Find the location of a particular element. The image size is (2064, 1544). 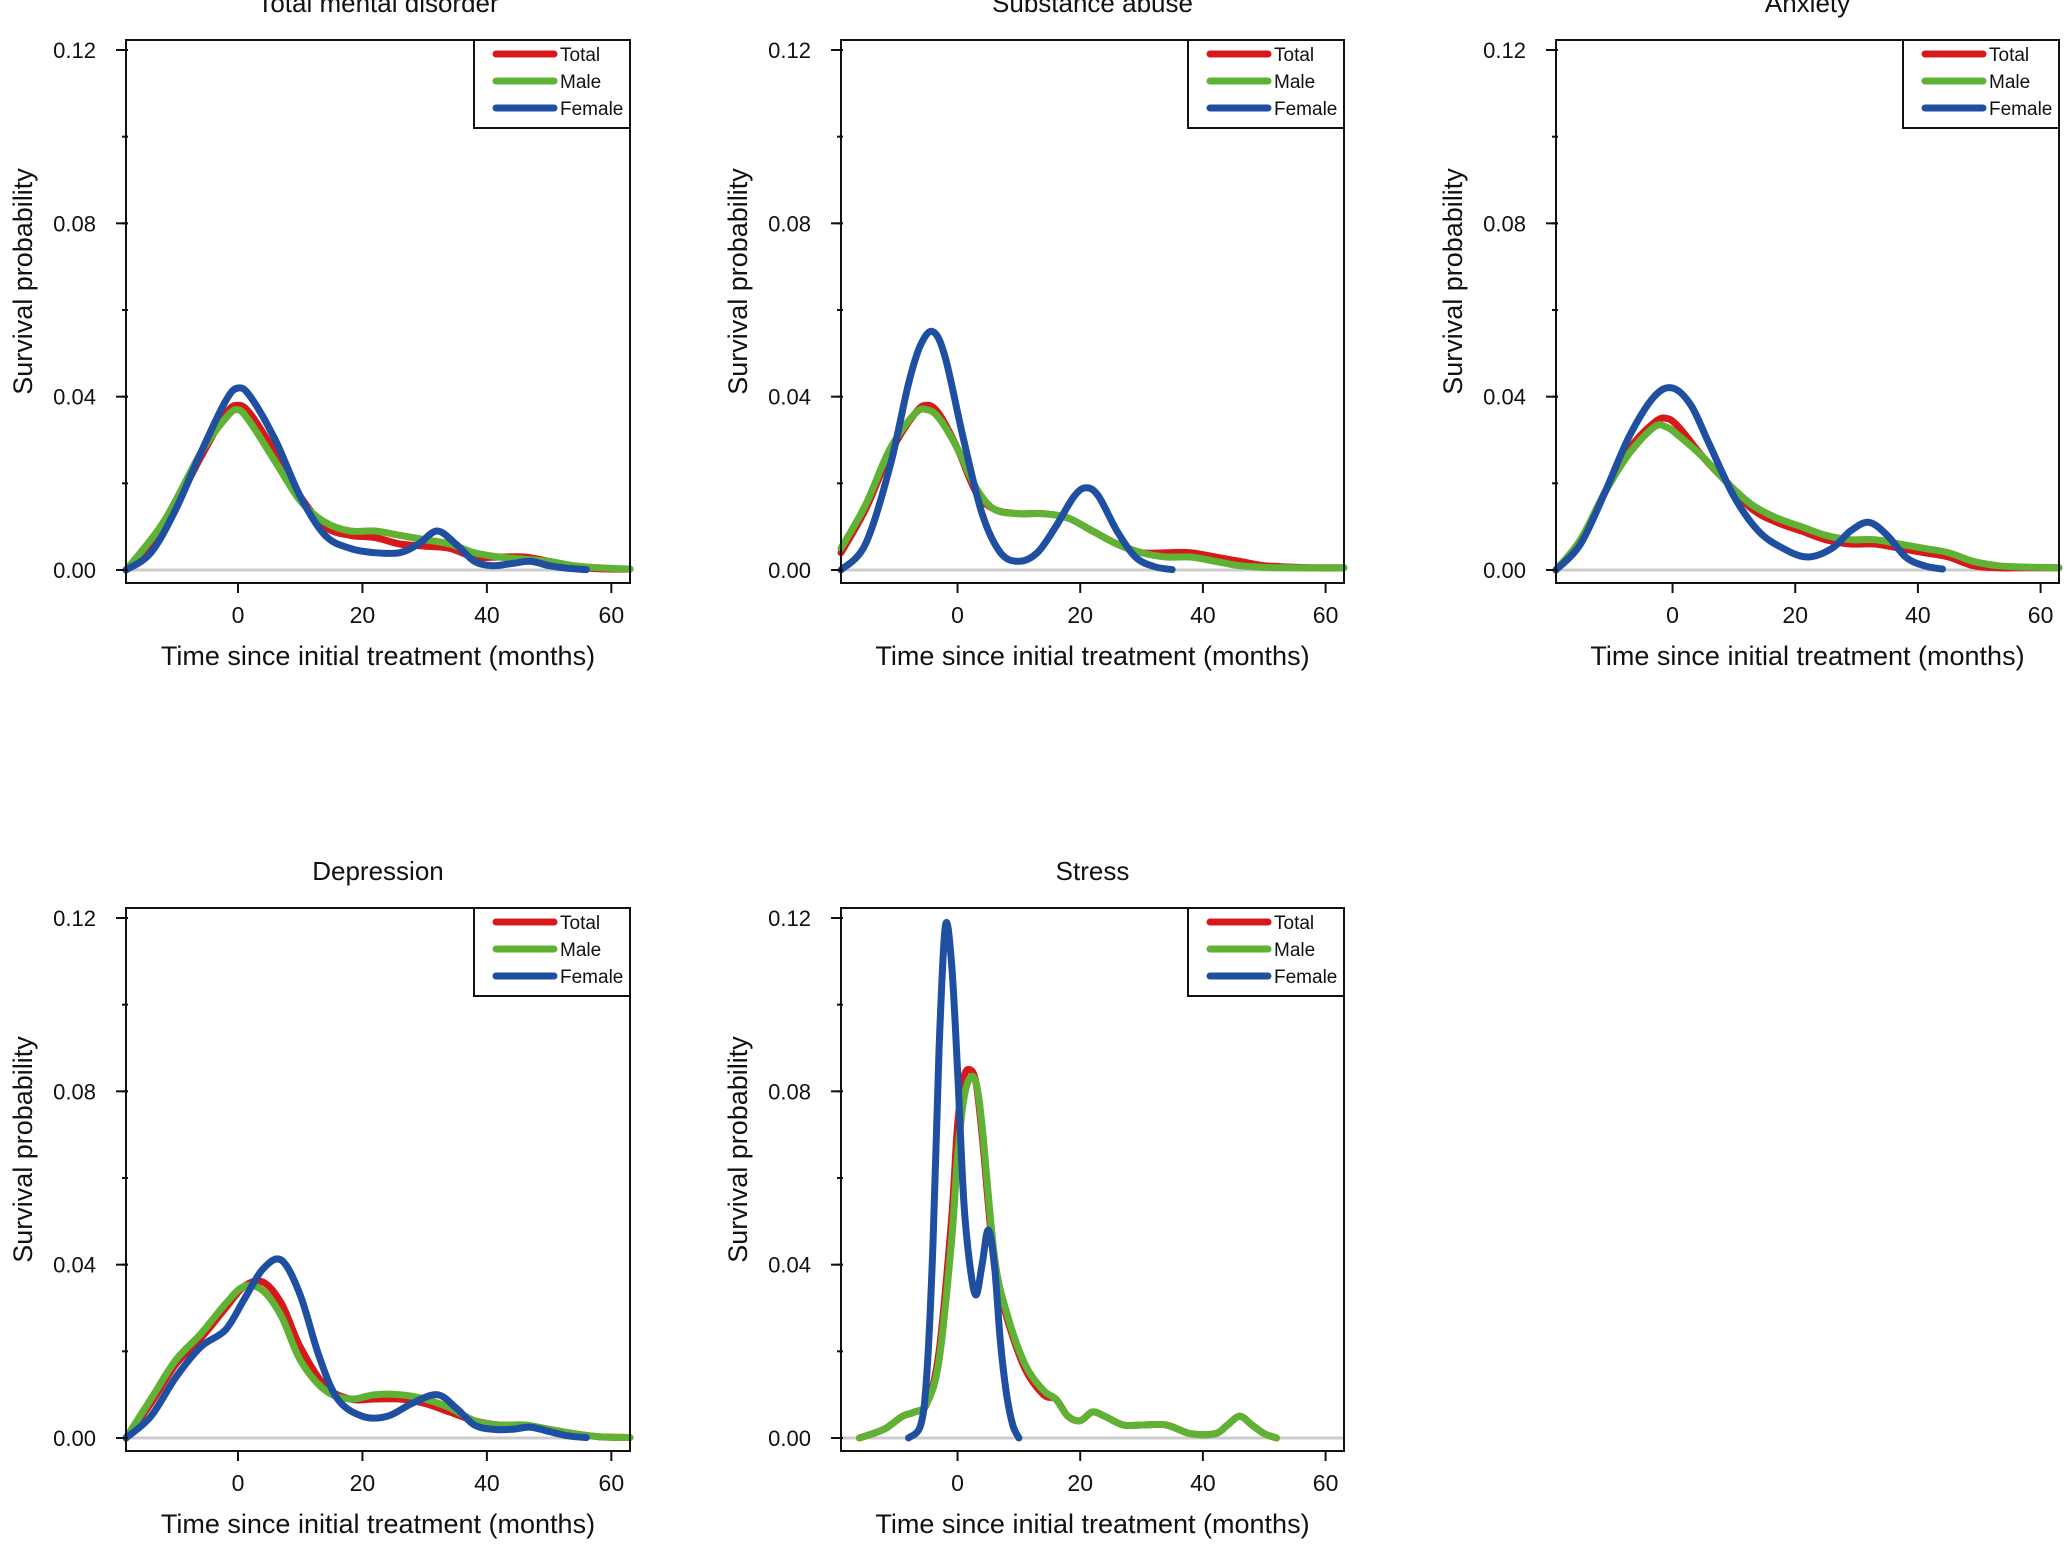

subplot-title: Depression is located at coordinates (378, 871).